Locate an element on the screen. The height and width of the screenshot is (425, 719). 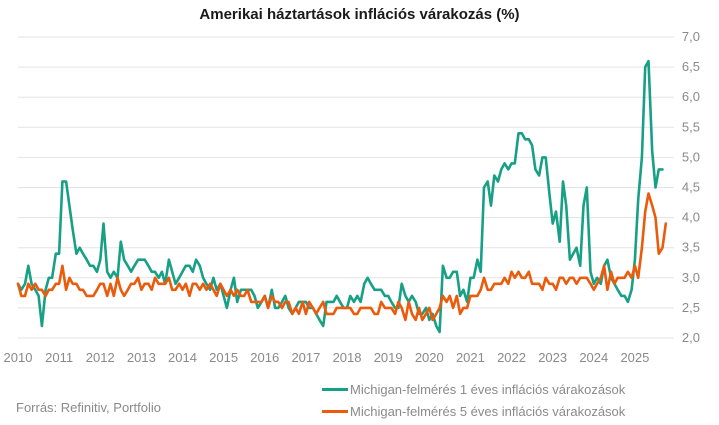
y-tick-label: 5,0 is located at coordinates (691, 156).